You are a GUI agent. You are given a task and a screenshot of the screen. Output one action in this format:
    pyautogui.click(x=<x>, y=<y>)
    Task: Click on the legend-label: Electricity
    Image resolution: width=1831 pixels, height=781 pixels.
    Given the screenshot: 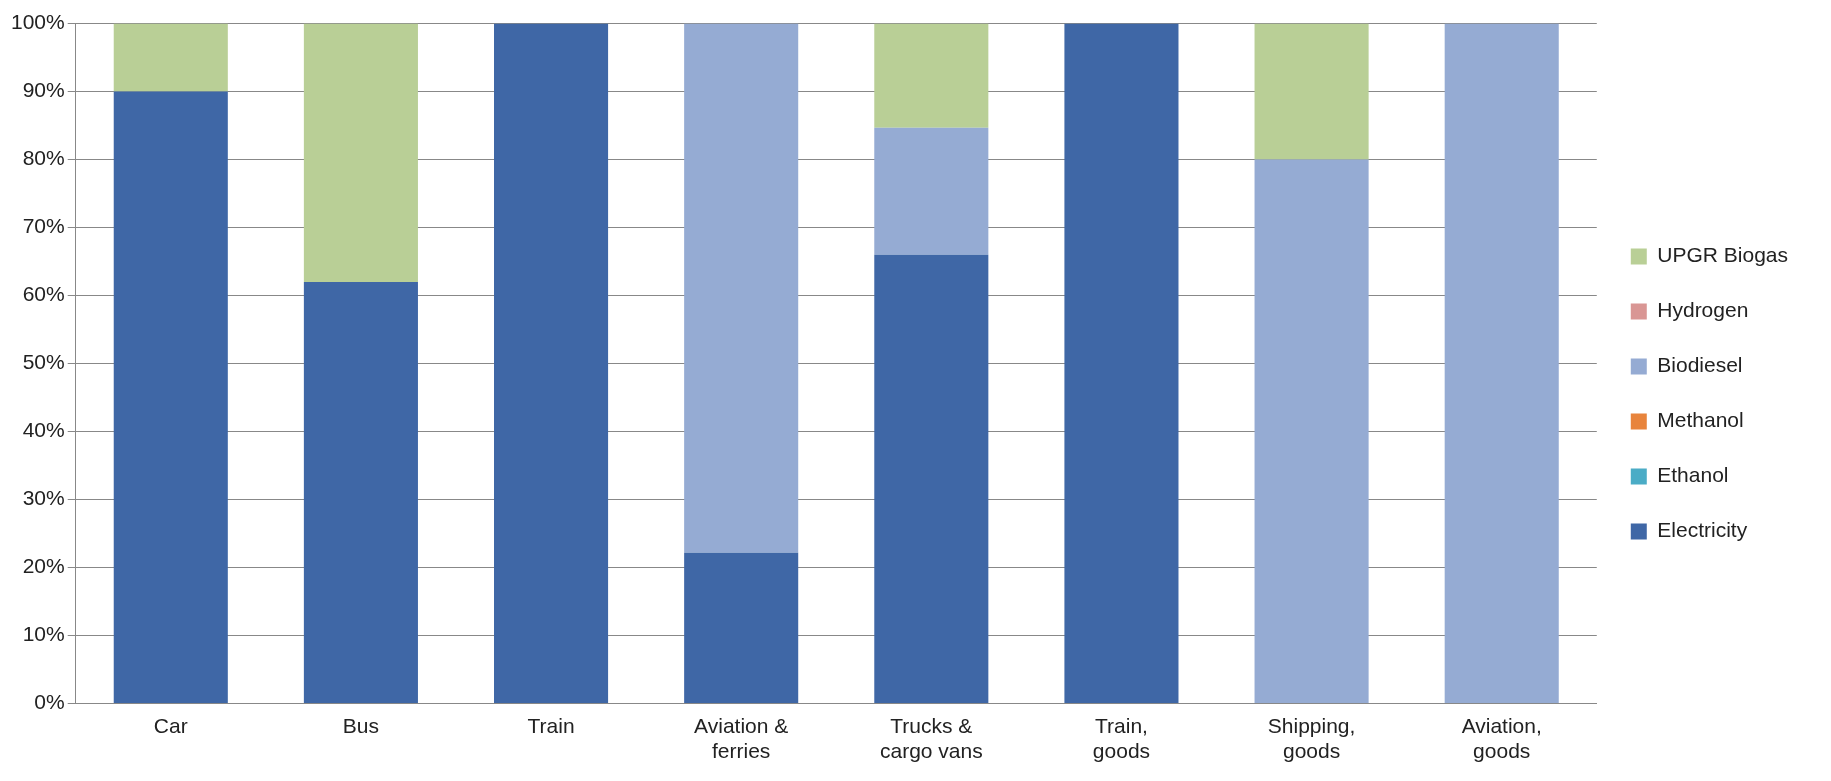 What is the action you would take?
    pyautogui.click(x=1702, y=530)
    